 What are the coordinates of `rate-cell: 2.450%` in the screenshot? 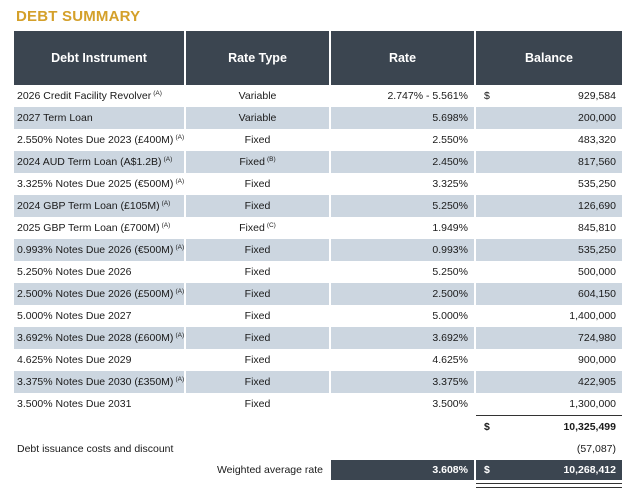 It's located at (402, 162).